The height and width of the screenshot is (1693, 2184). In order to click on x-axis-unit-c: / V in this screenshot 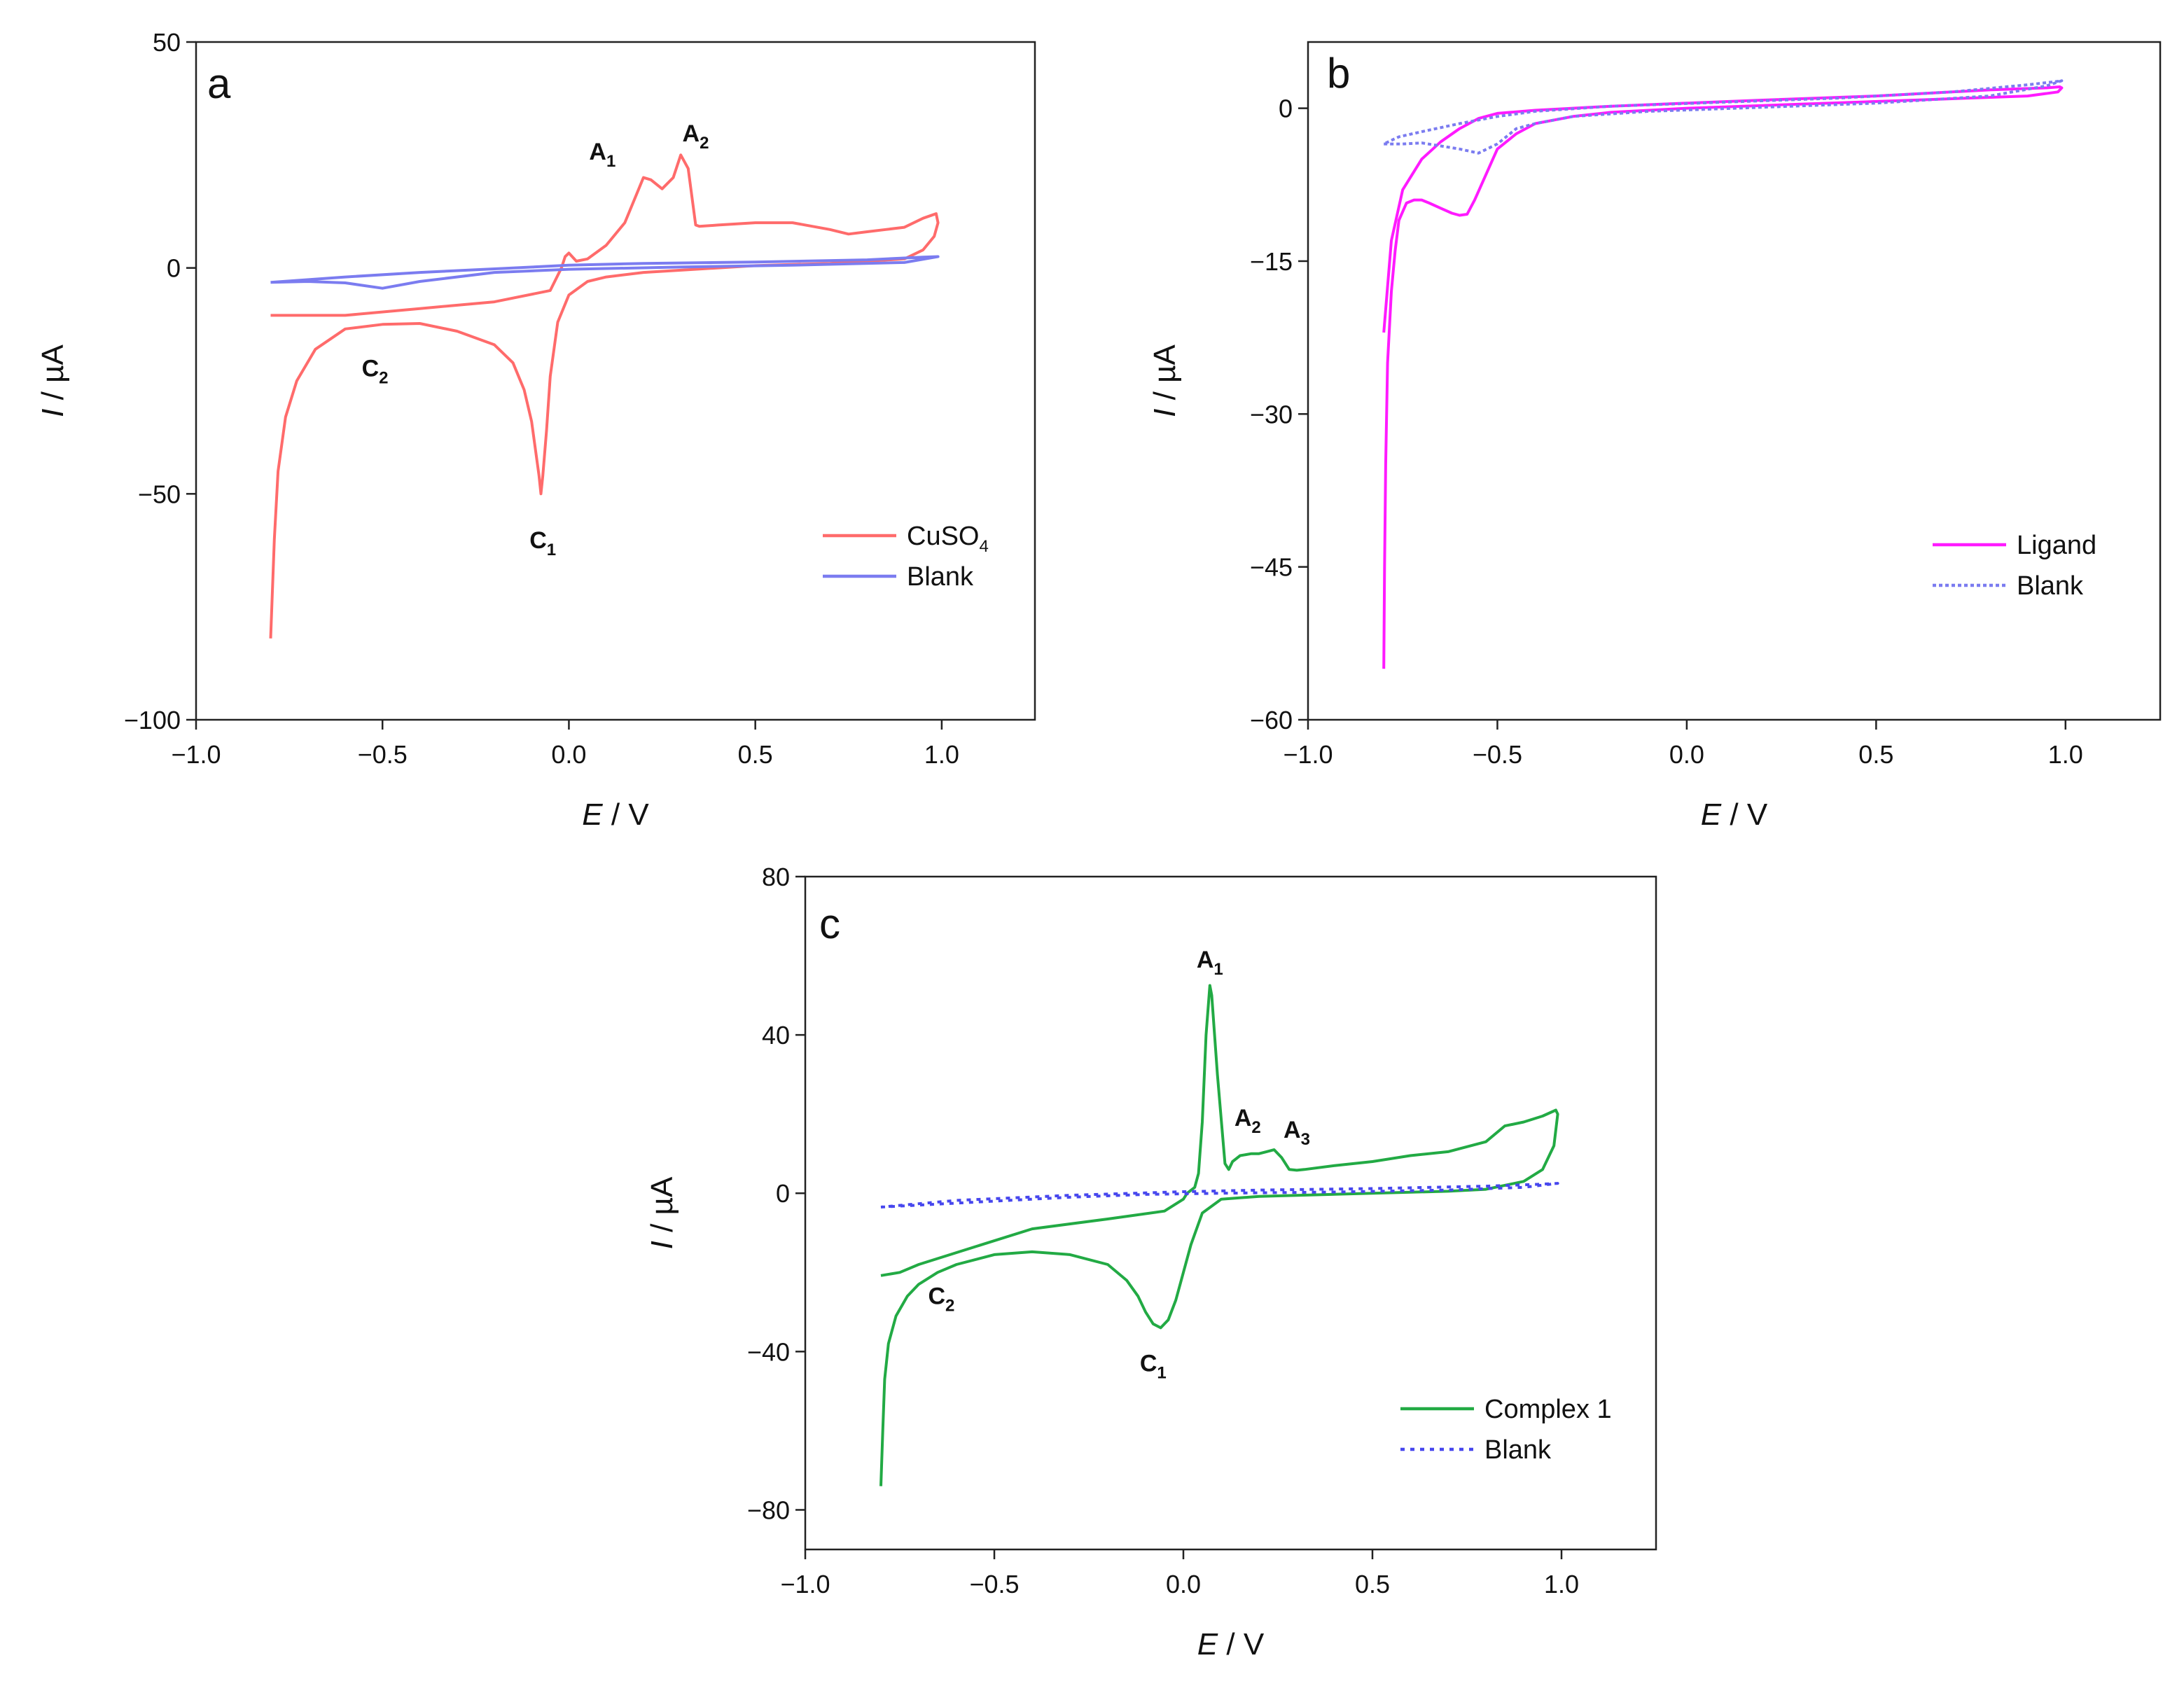, I will do `click(1241, 1644)`.